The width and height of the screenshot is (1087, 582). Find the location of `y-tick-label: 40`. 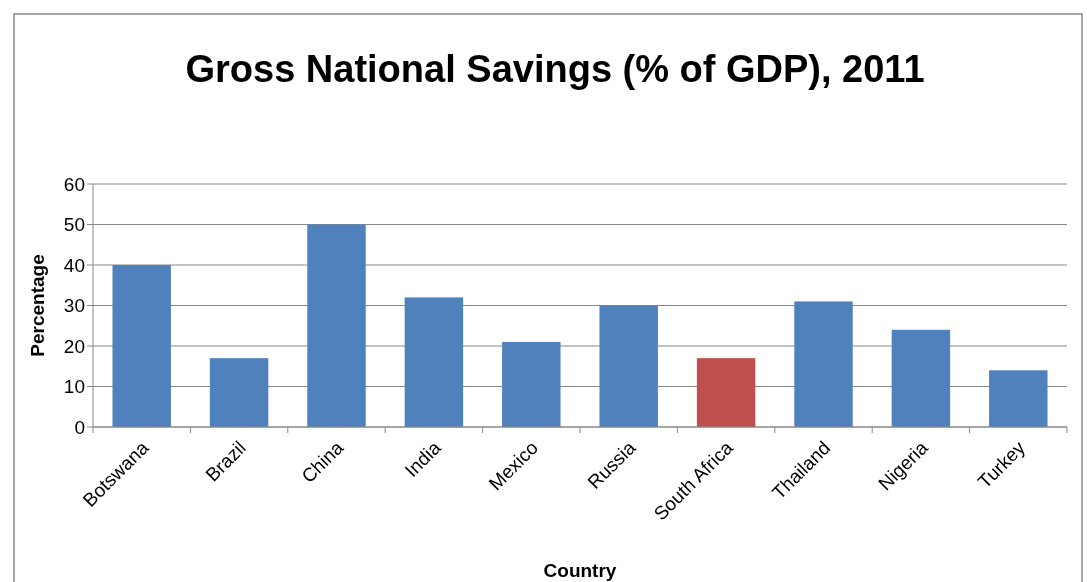

y-tick-label: 40 is located at coordinates (74, 265).